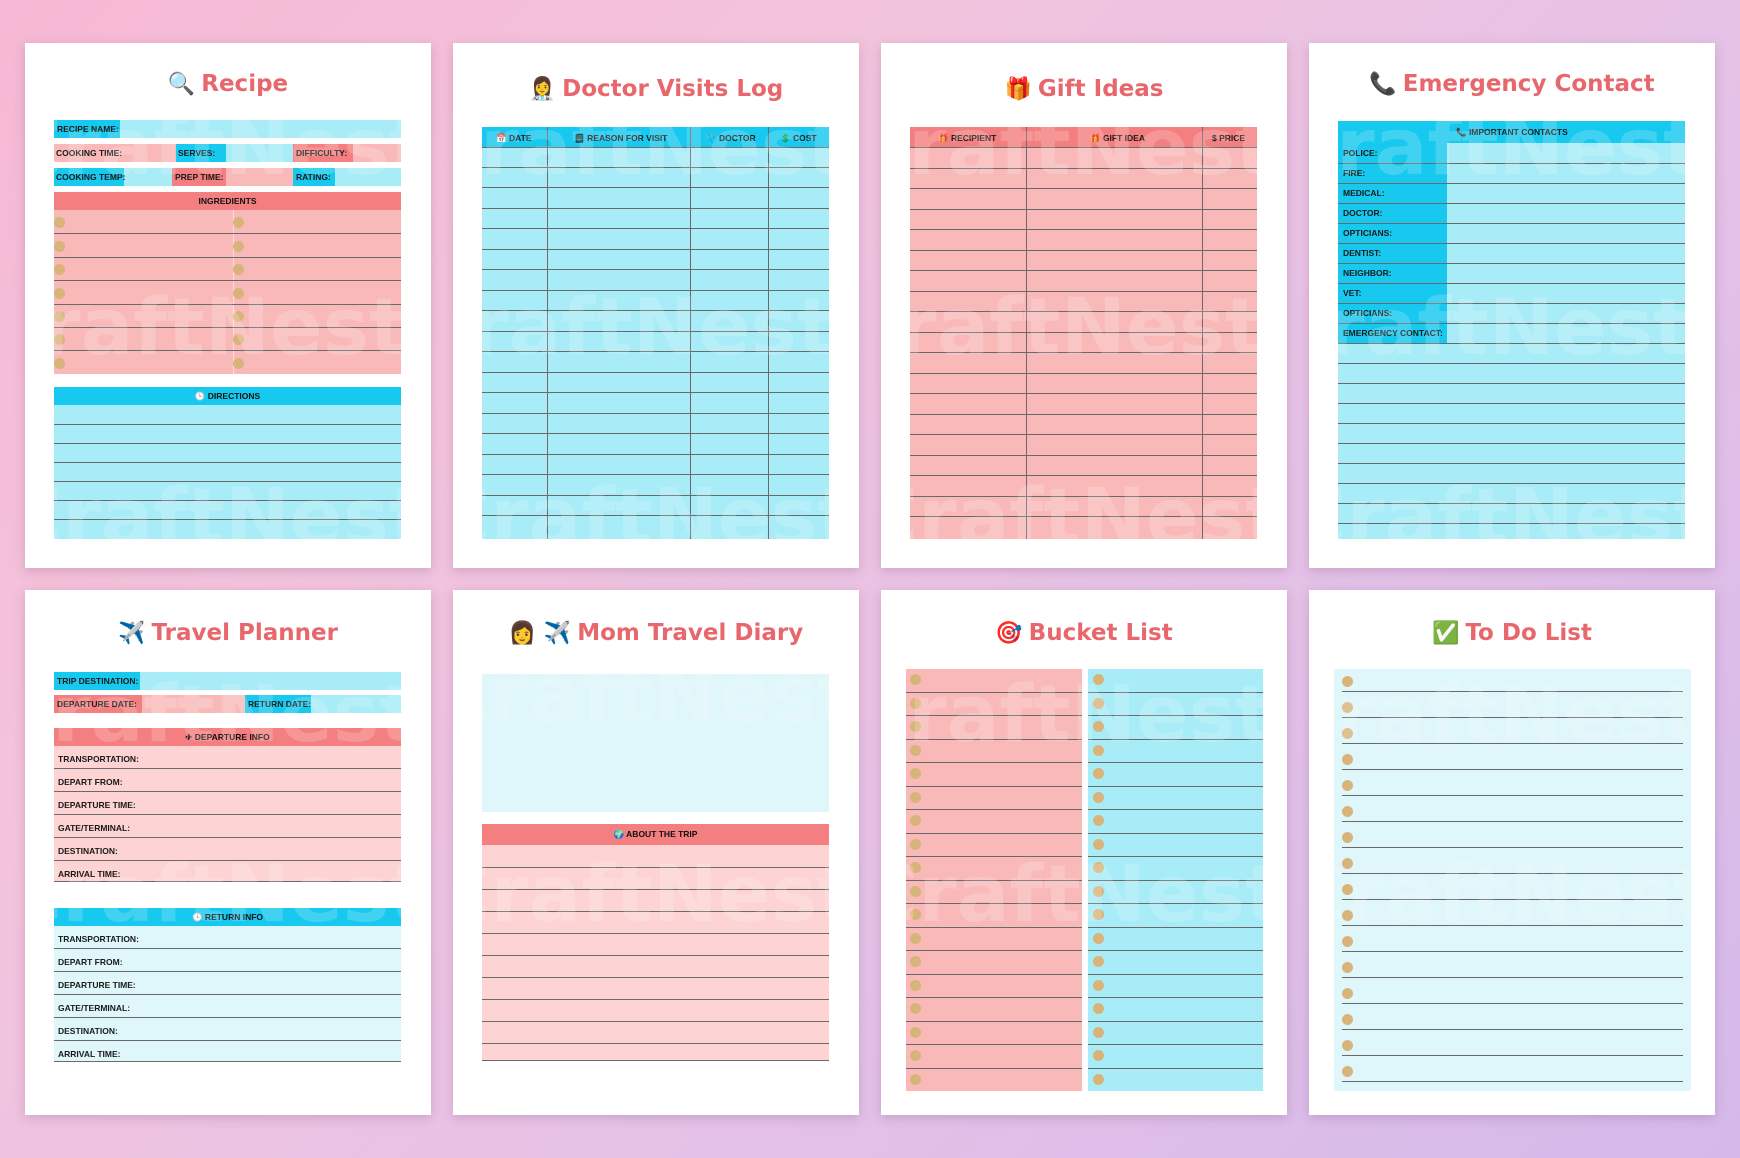 The image size is (1740, 1158). I want to click on contact-label-dentist: DENTIST:, so click(1362, 253).